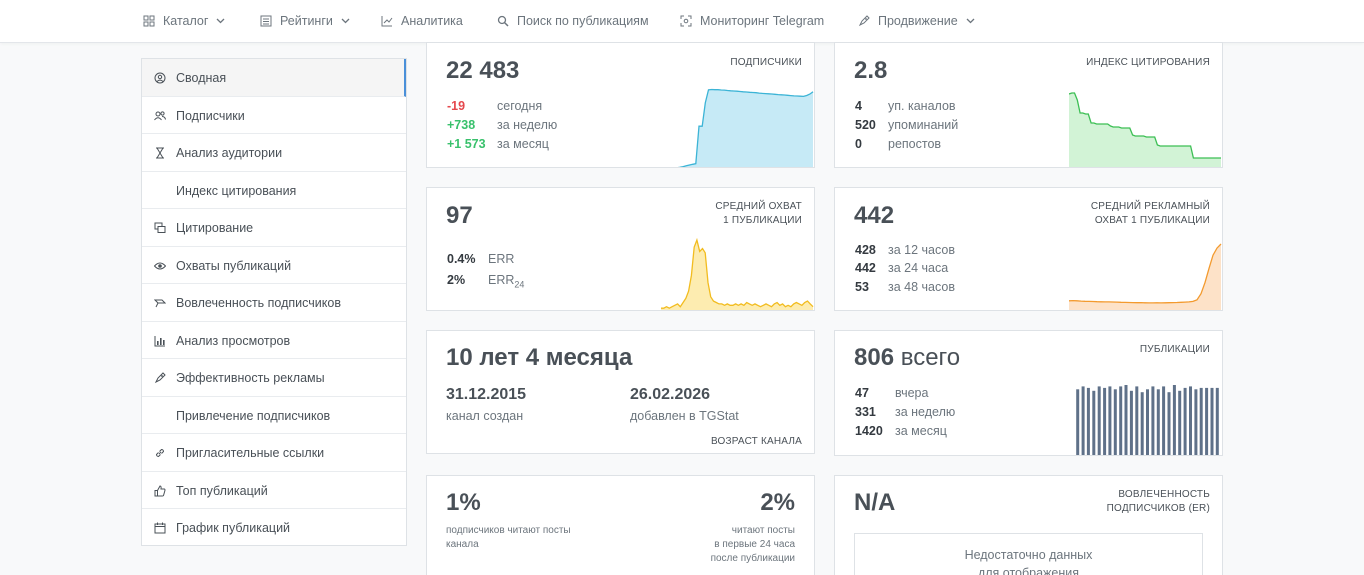  Describe the element at coordinates (160, 78) in the screenshot. I see `user-circle-icon` at that location.